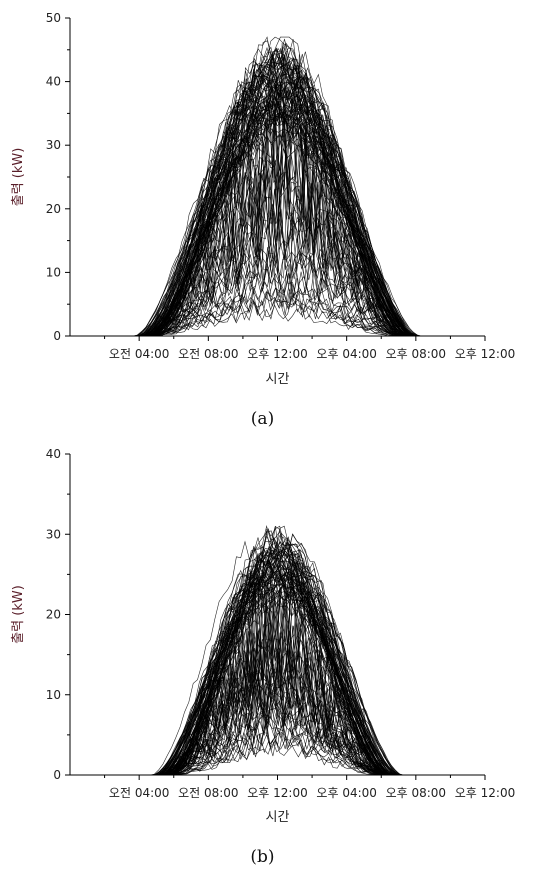  I want to click on y-tick-label: 50, so click(53, 18).